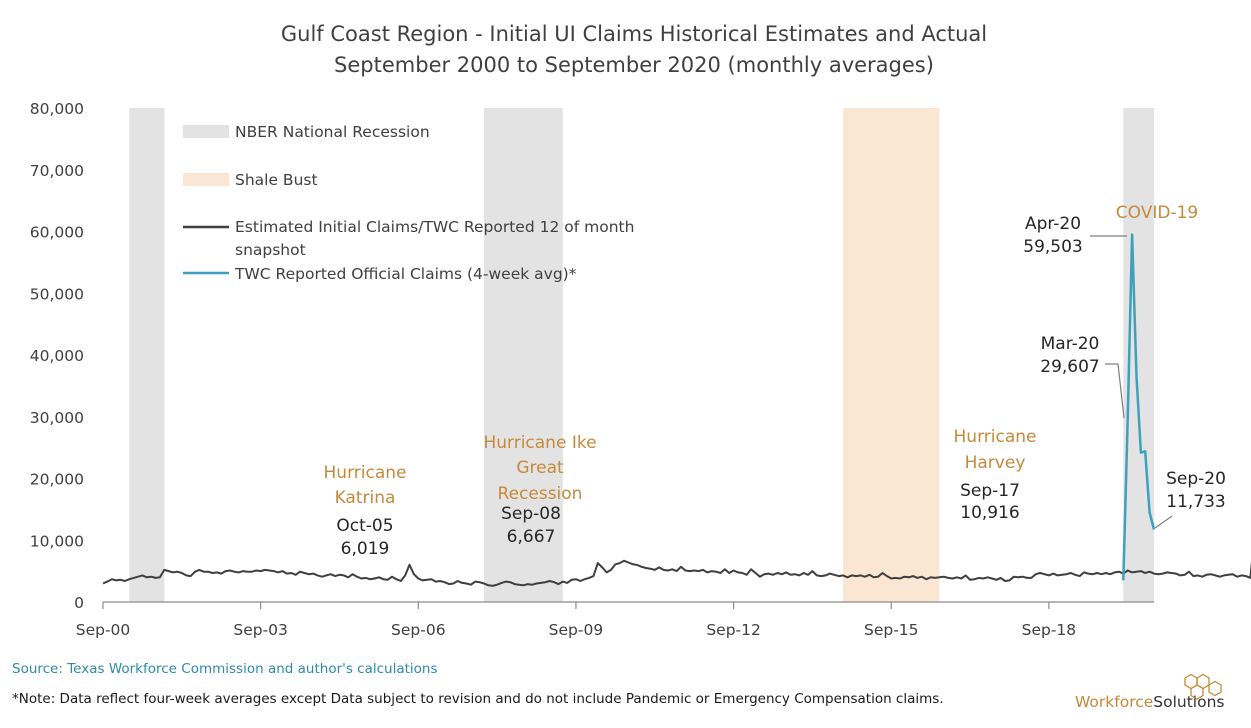 The height and width of the screenshot is (728, 1251). I want to click on legend-label-recession: NBER National Recession, so click(332, 132).